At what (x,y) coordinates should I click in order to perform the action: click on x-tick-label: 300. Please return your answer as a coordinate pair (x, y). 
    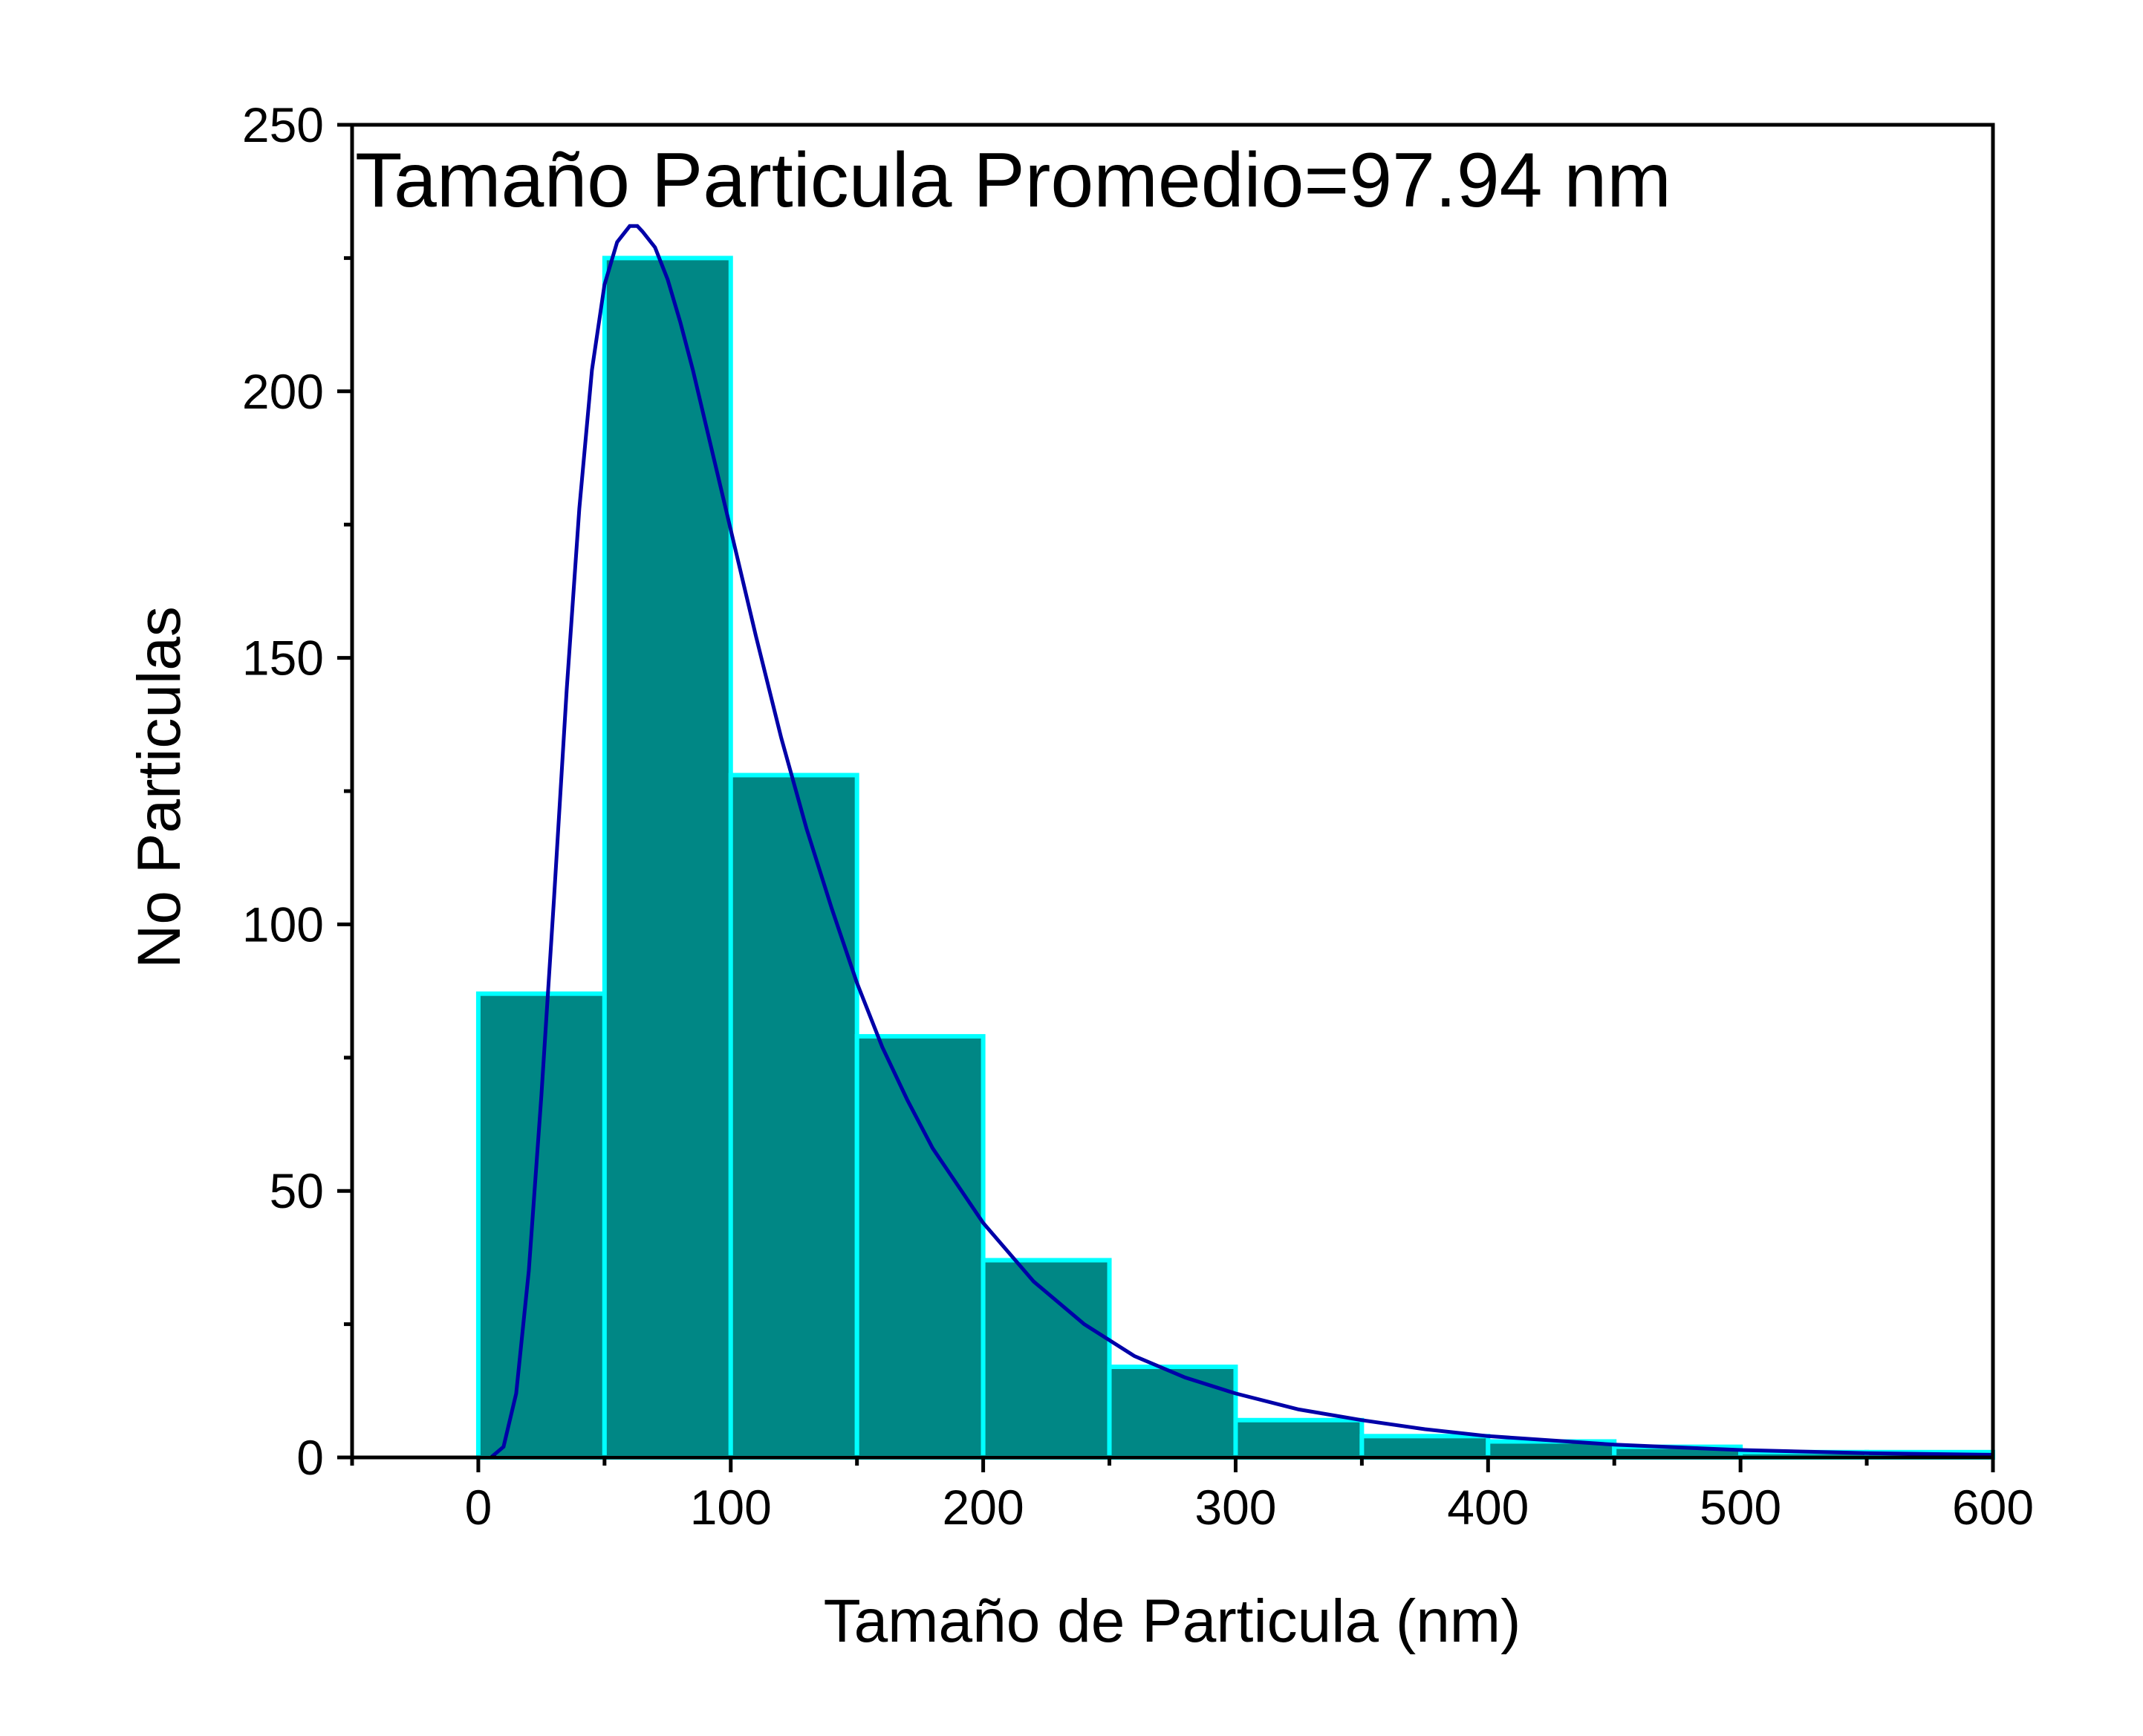
    Looking at the image, I should click on (1235, 1507).